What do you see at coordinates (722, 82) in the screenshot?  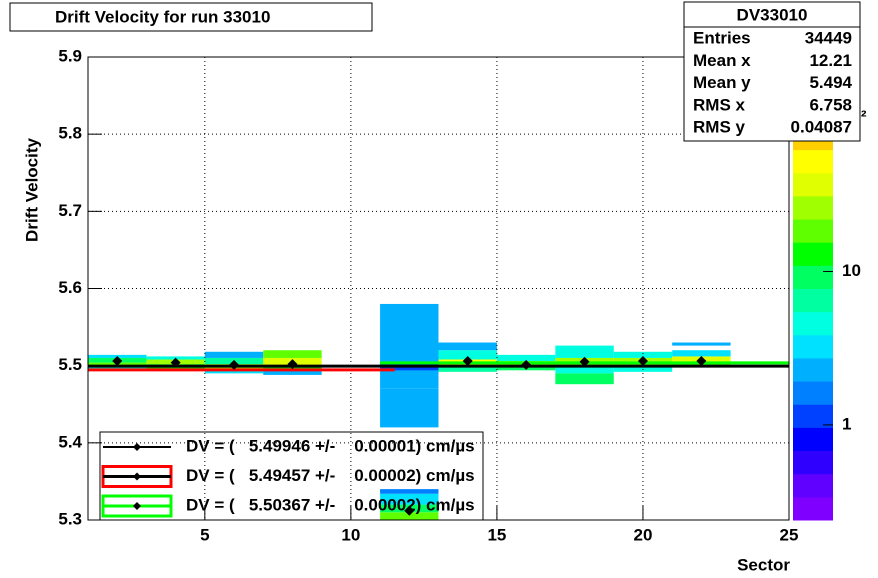 I see `stats-label: Mean y` at bounding box center [722, 82].